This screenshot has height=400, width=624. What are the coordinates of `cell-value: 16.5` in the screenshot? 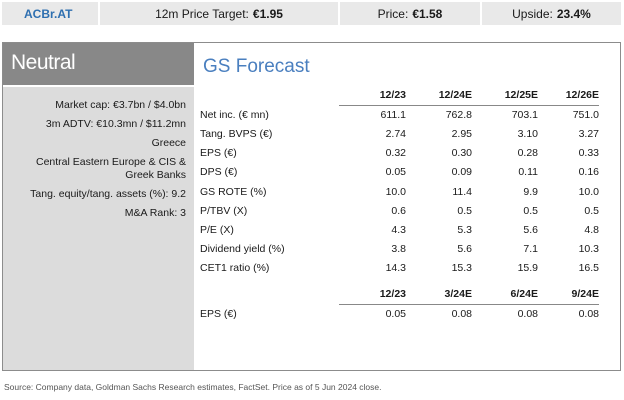 It's located at (588, 268).